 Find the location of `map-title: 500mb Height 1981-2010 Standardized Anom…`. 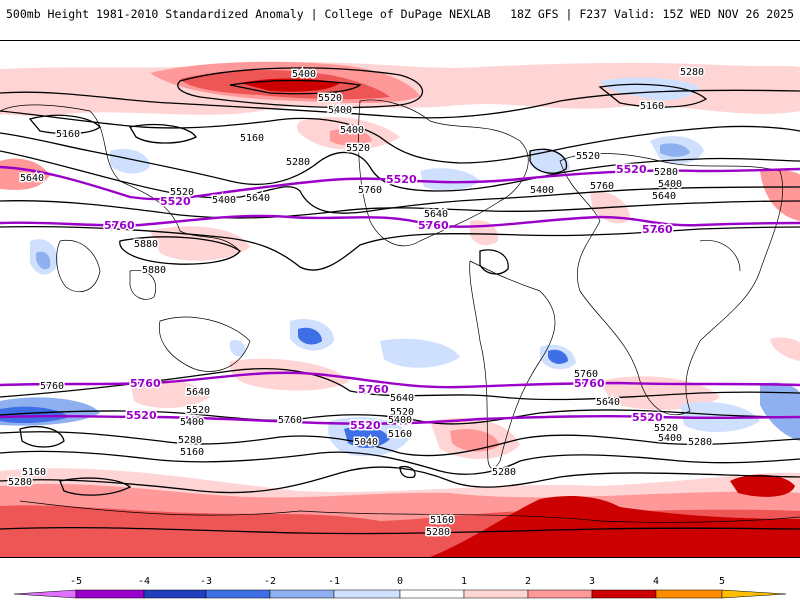

map-title: 500mb Height 1981-2010 Standardized Anom… is located at coordinates (248, 14).